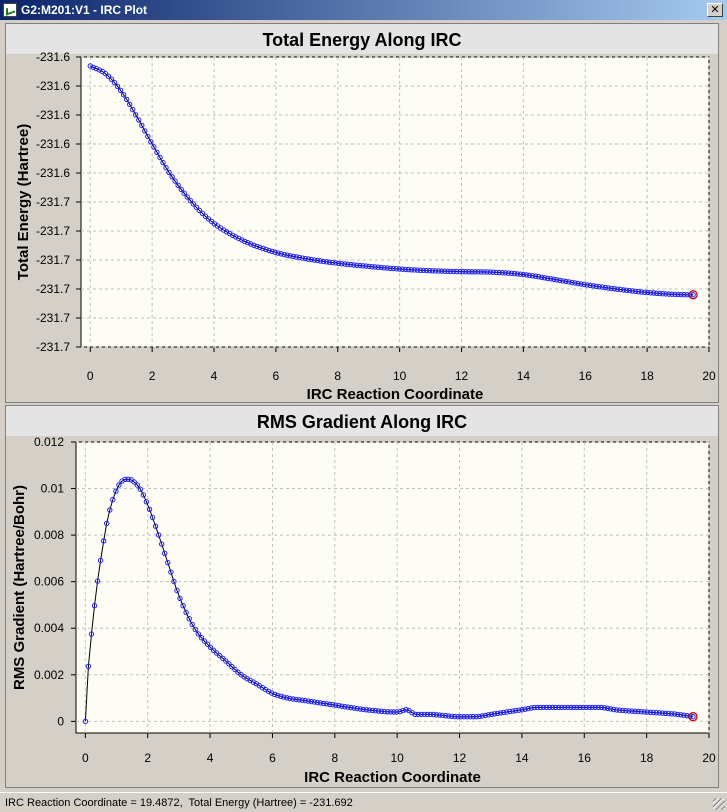 Image resolution: width=727 pixels, height=812 pixels. Describe the element at coordinates (719, 804) in the screenshot. I see `resize-grip` at that location.